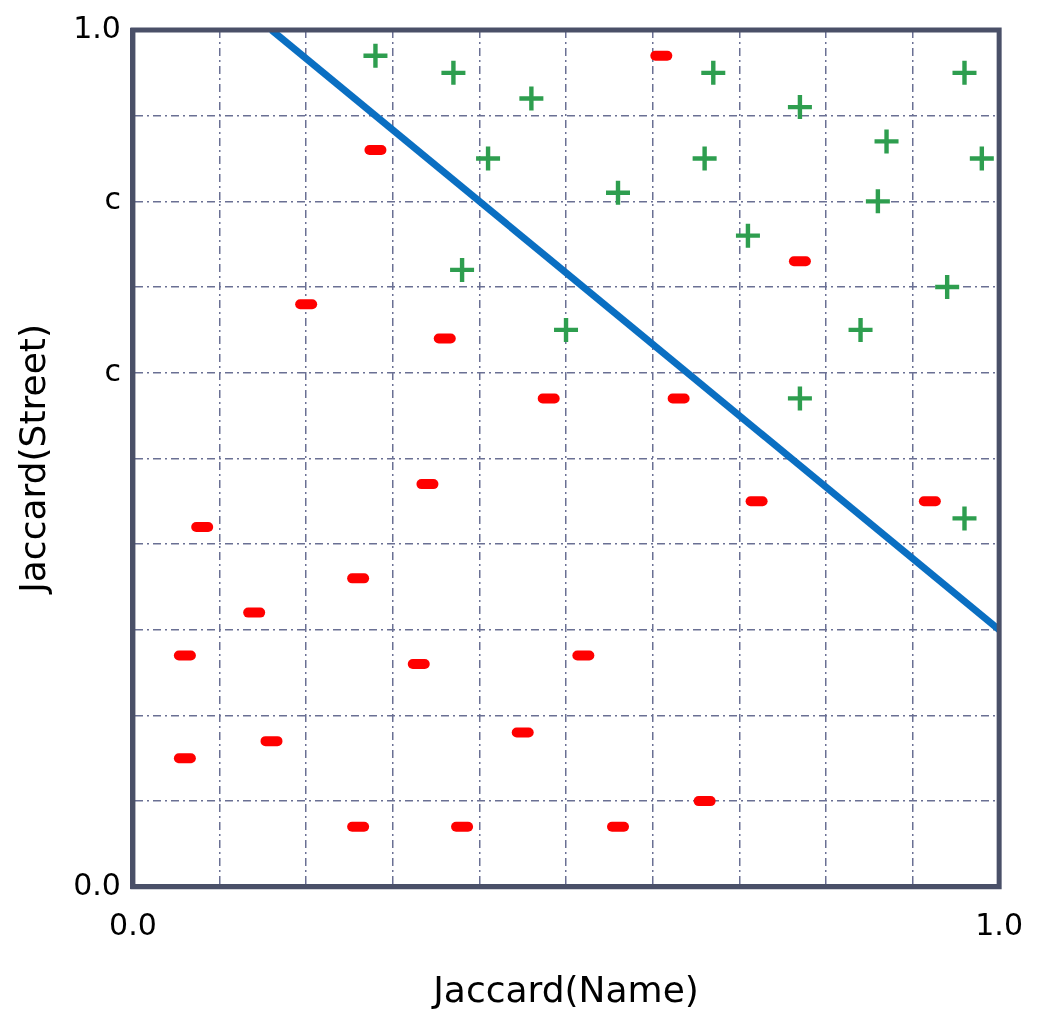 The image size is (1045, 1028). I want to click on y-tick-label: 1.0, so click(97, 27).